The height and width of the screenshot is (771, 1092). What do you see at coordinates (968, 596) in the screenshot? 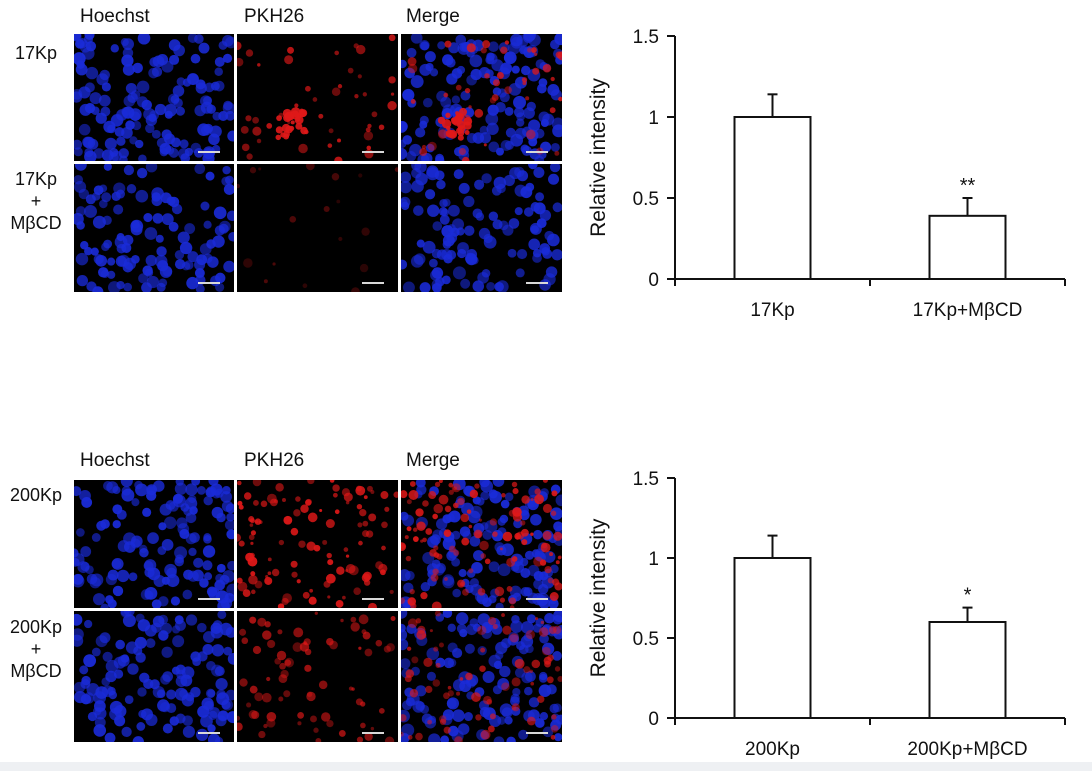
I see `significance-marker: *` at bounding box center [968, 596].